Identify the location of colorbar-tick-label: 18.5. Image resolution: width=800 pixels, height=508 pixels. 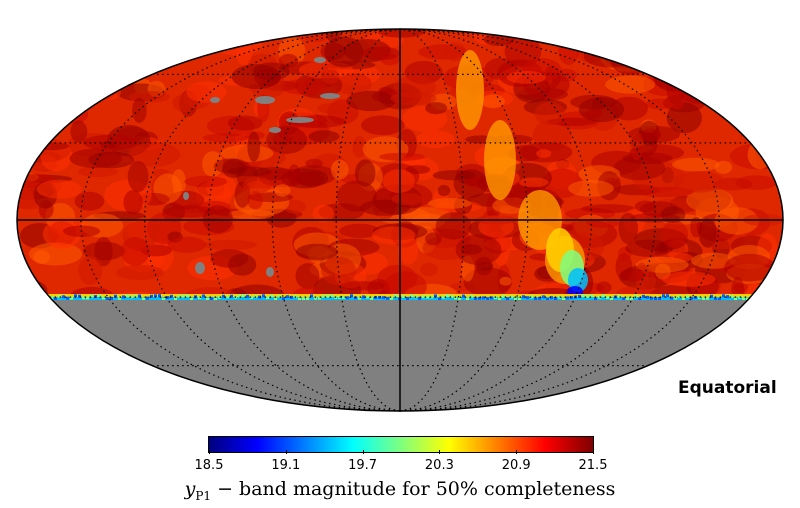
(209, 465).